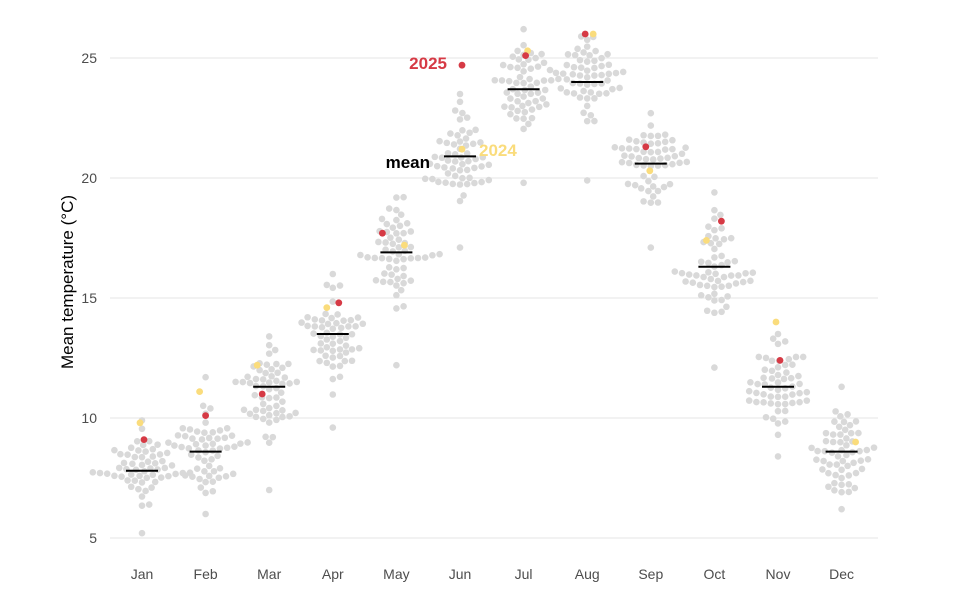 The height and width of the screenshot is (605, 960). I want to click on point-2025-jan, so click(144, 439).